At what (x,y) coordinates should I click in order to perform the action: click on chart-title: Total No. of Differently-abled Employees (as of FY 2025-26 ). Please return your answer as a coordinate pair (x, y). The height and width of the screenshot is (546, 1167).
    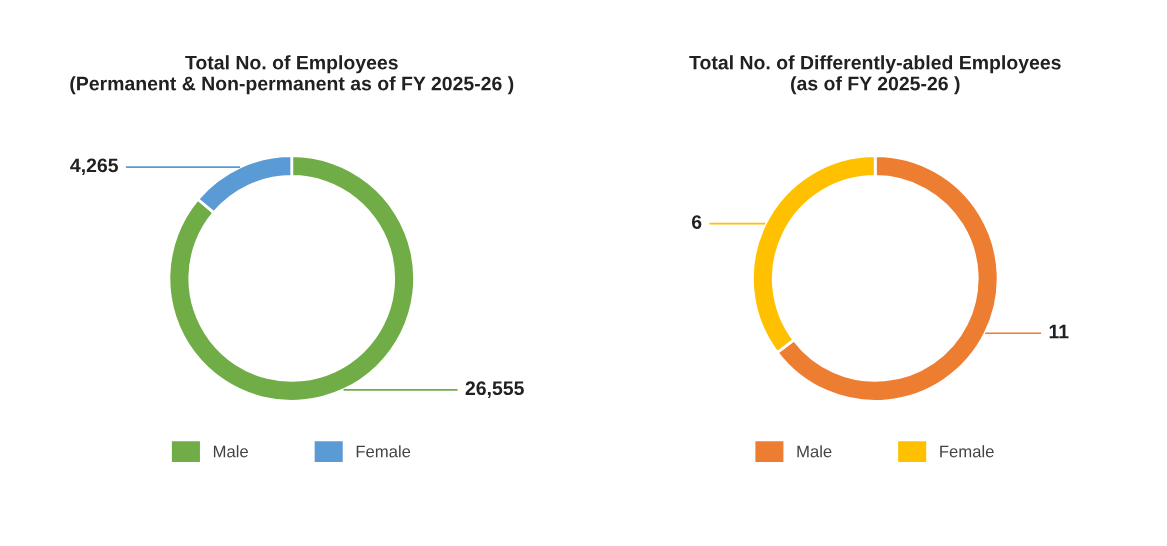
    Looking at the image, I should click on (875, 75).